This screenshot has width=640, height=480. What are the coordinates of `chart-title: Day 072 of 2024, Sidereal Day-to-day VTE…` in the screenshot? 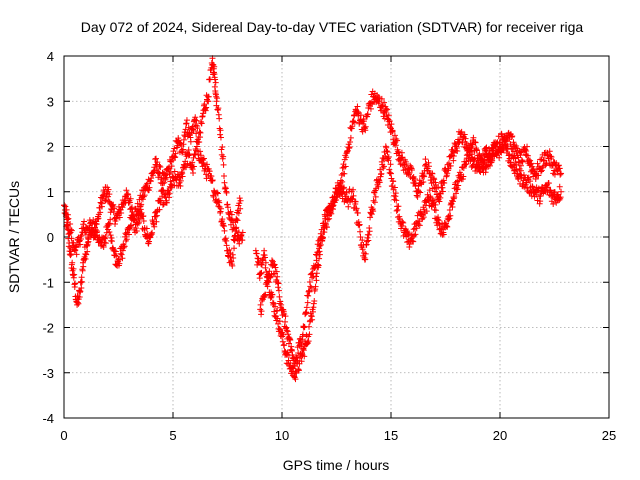 It's located at (332, 27).